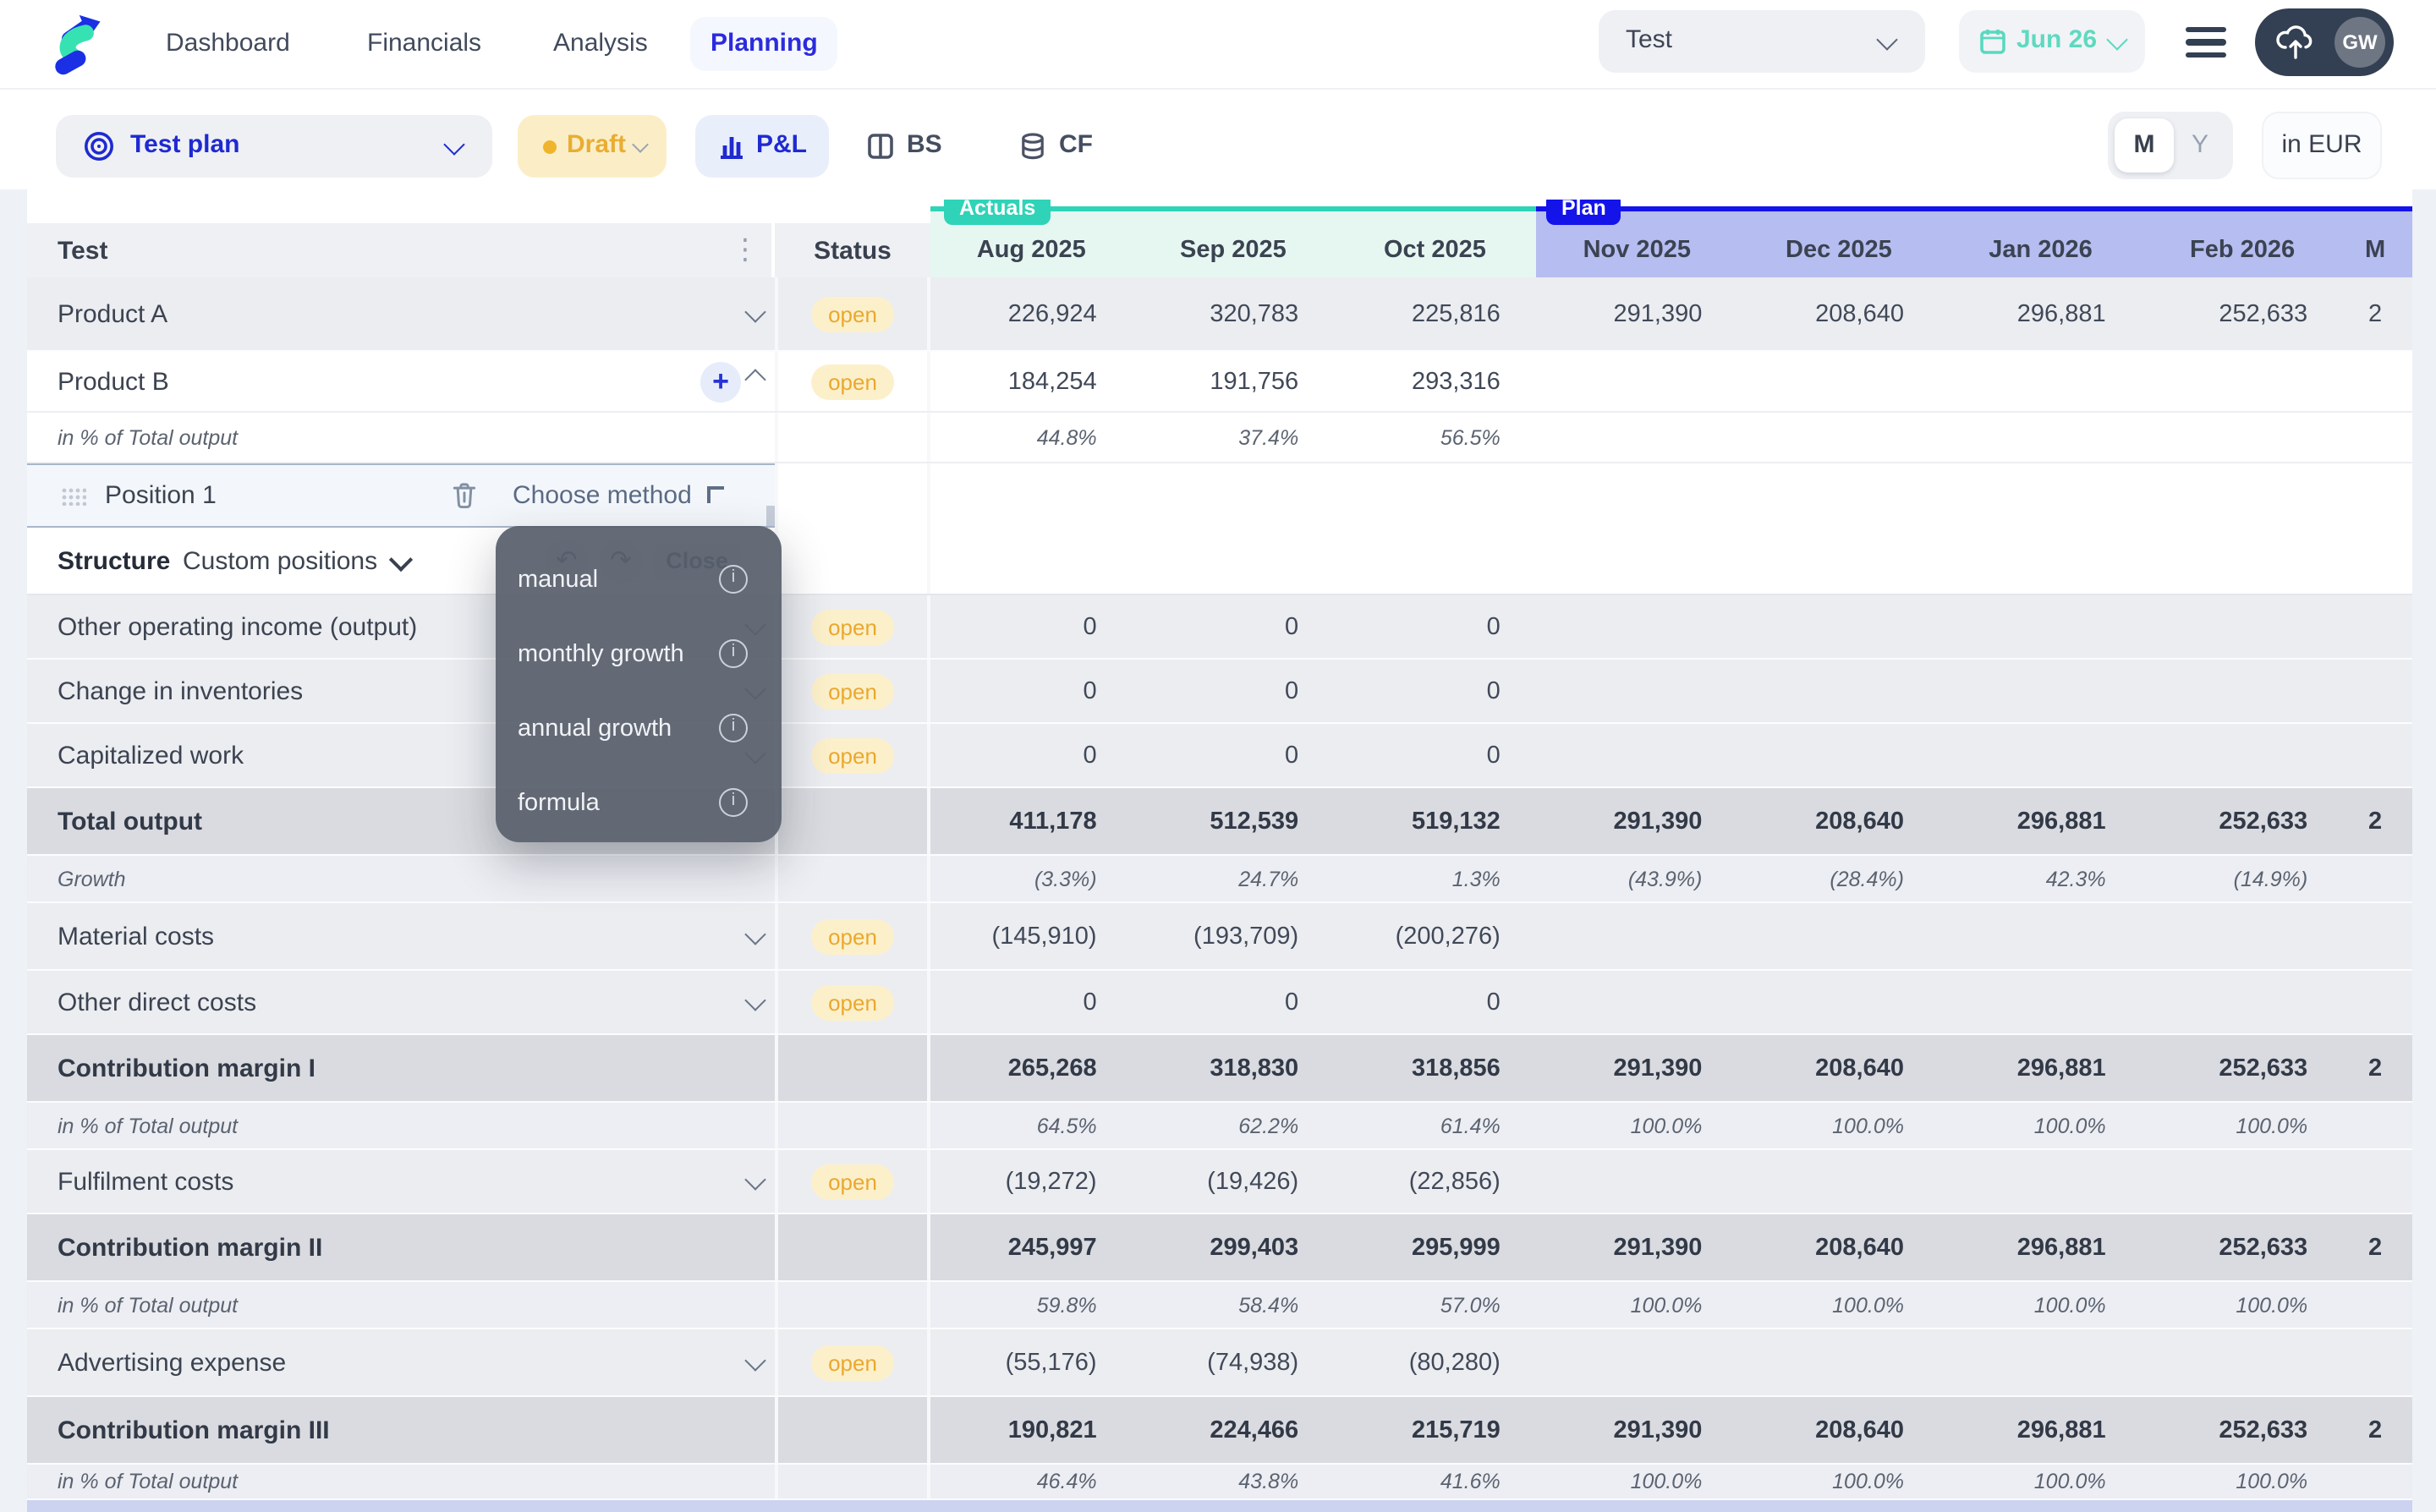 The height and width of the screenshot is (1512, 2436). I want to click on value-cell: (200,276), so click(1435, 936).